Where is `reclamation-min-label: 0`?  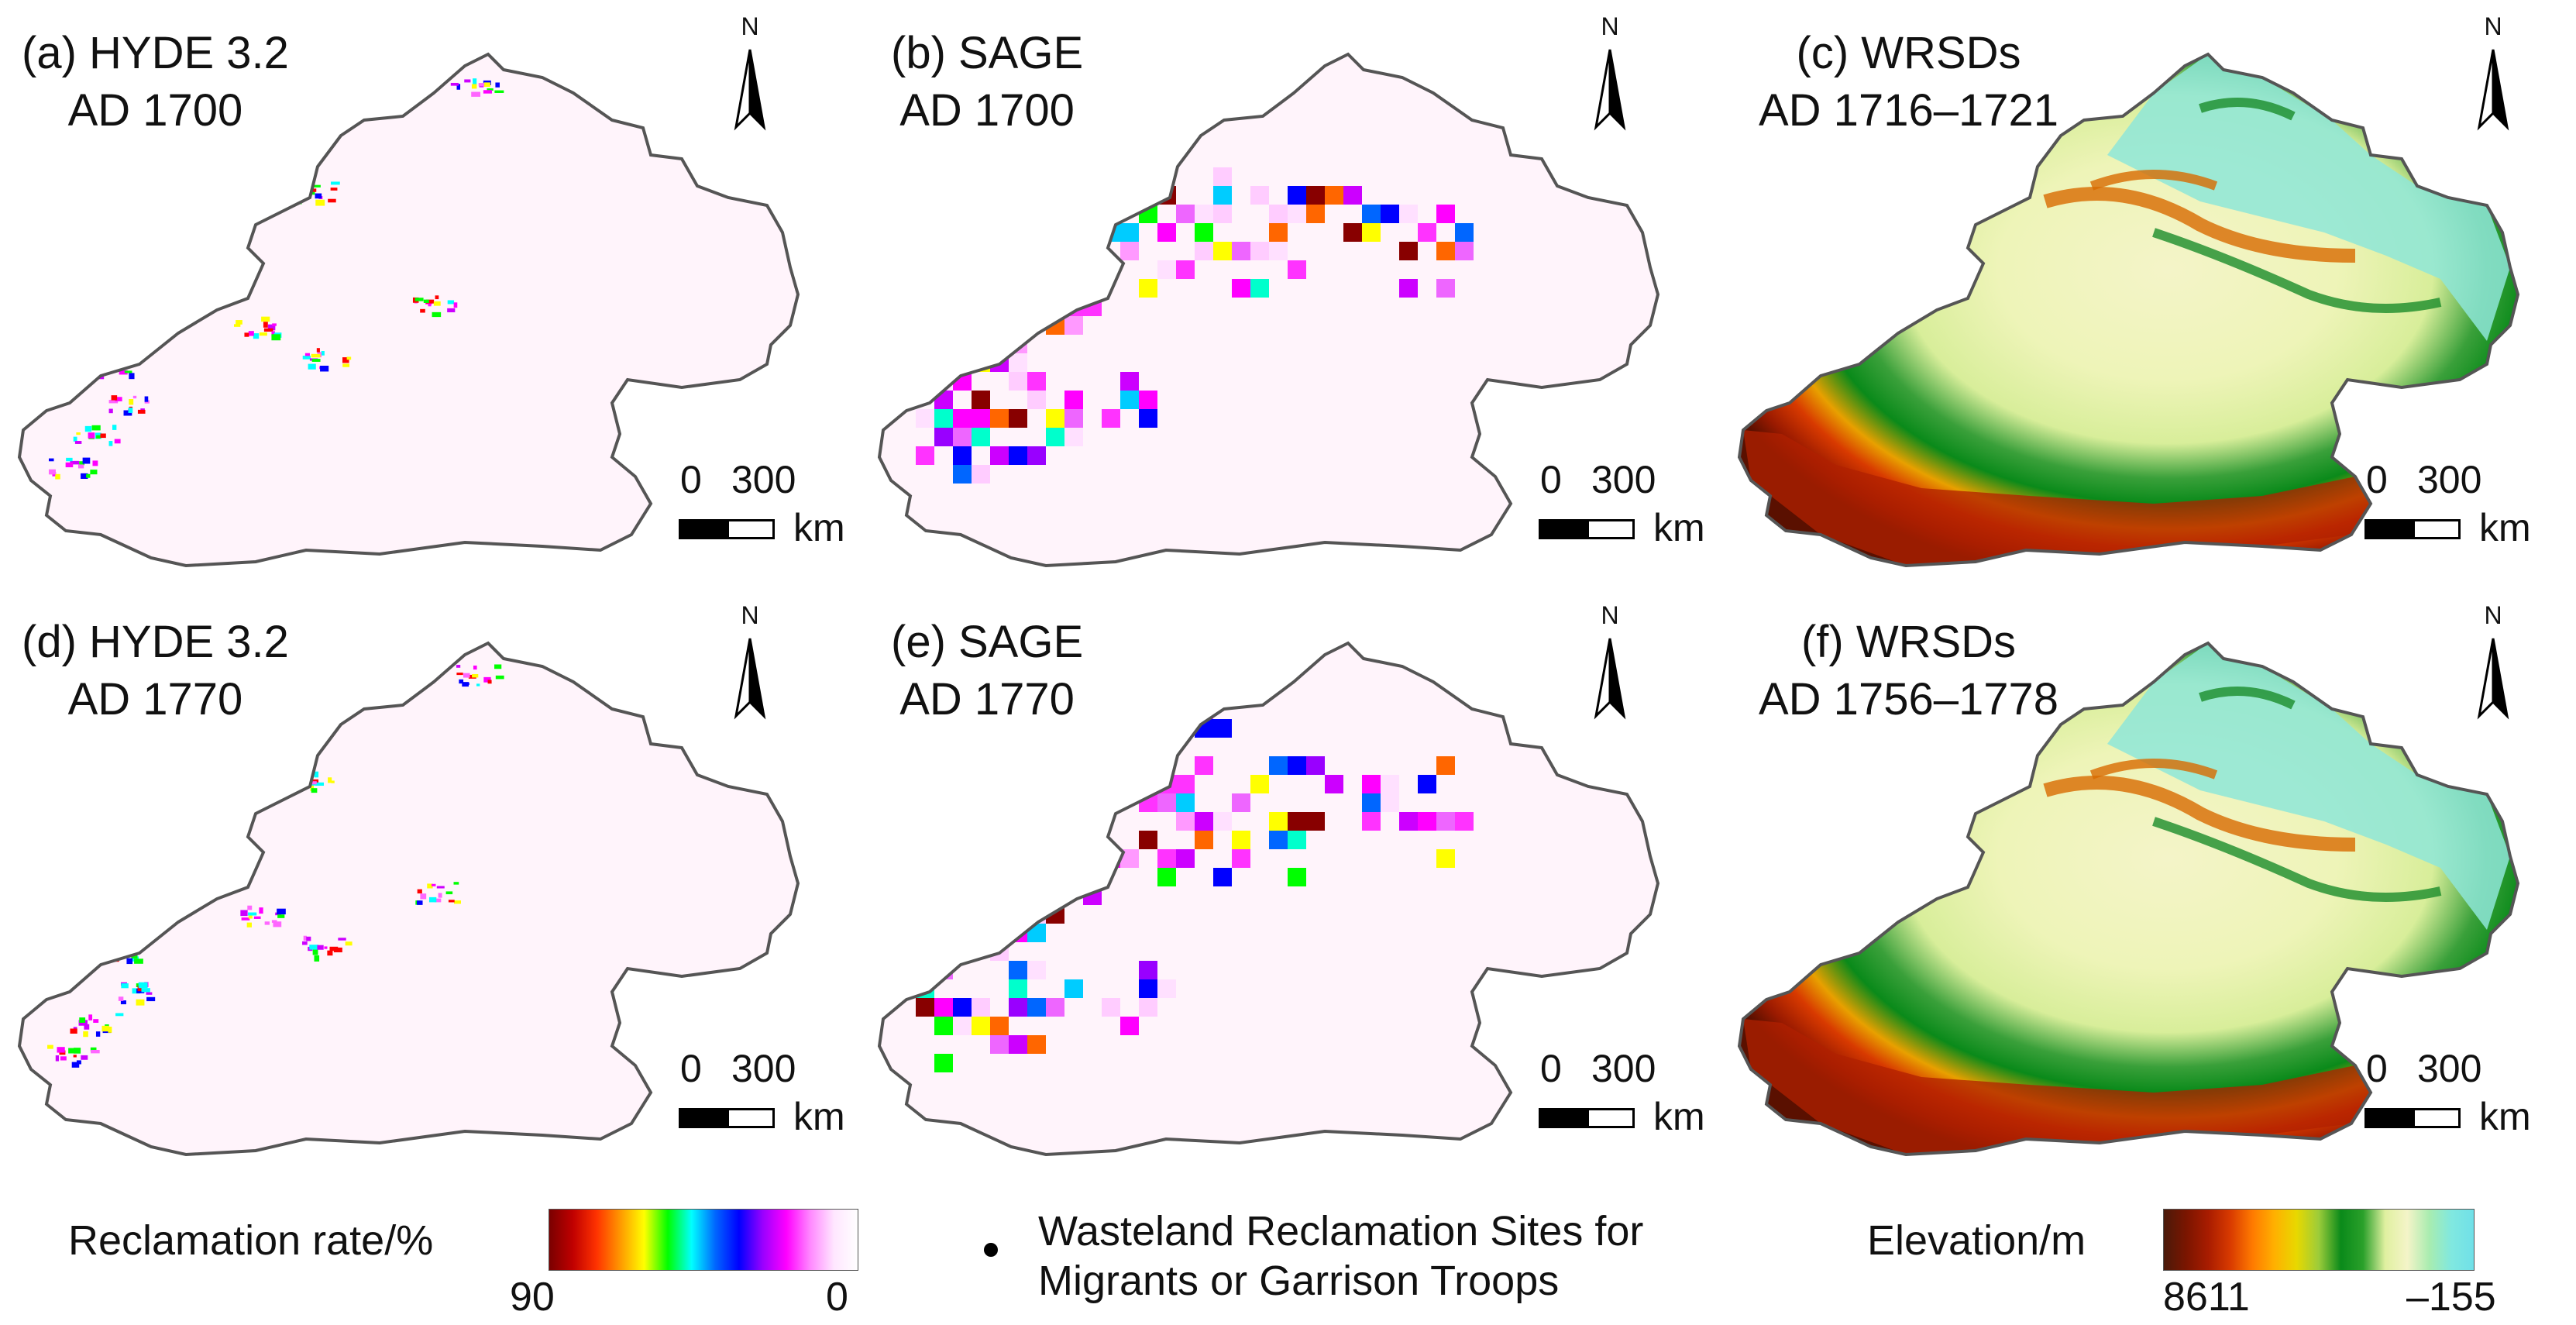
reclamation-min-label: 0 is located at coordinates (837, 1297).